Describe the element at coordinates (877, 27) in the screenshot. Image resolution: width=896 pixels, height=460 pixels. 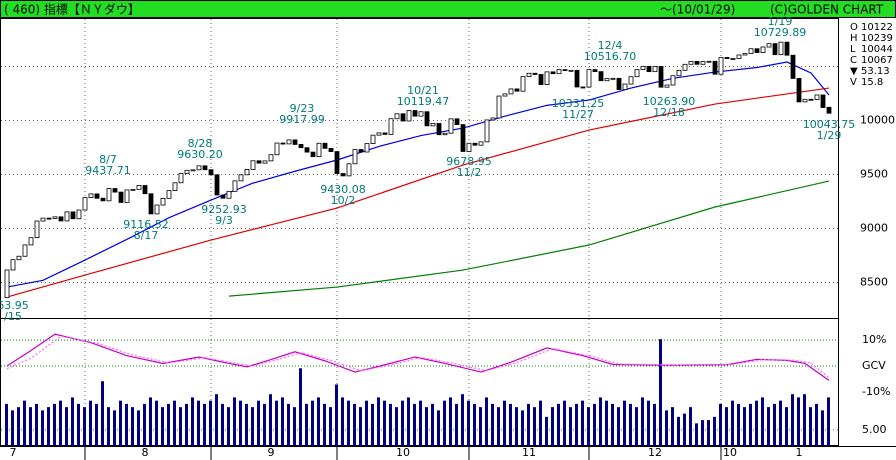
I see `summary-value: 10122` at that location.